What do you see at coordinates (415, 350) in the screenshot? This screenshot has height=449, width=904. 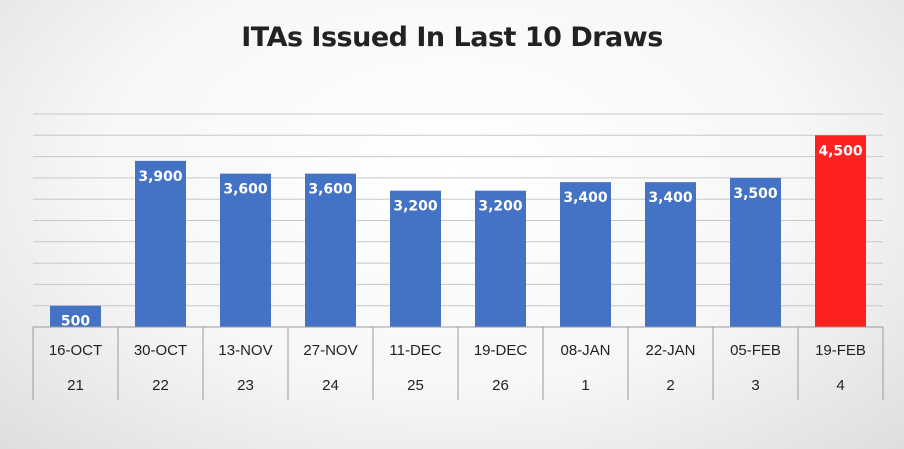 I see `x-tick-label: 11-DEC` at bounding box center [415, 350].